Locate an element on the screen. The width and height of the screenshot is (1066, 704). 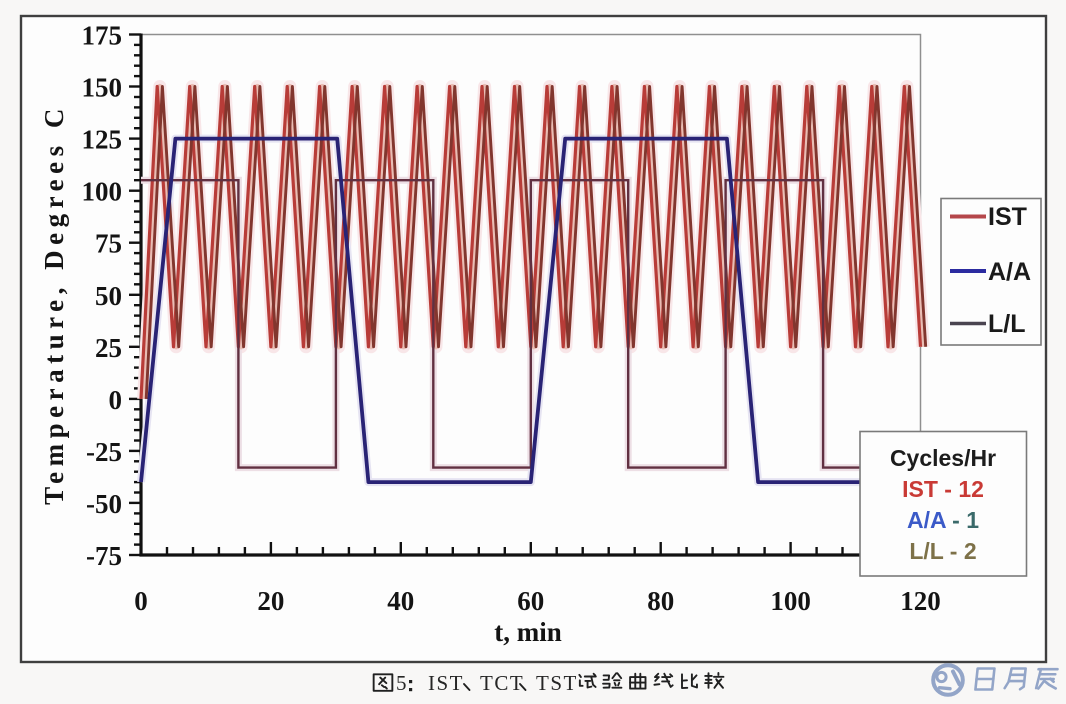
svg-text: Cycles/Hr is located at coordinates (943, 458).